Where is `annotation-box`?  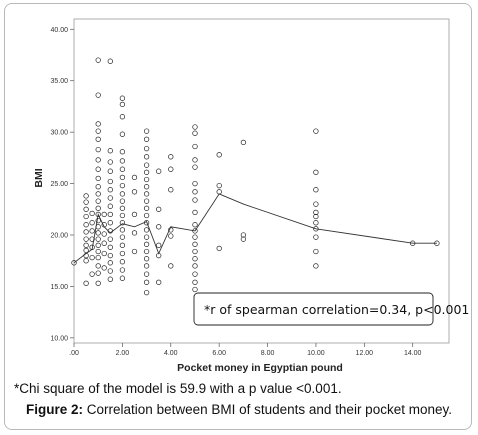 annotation-box is located at coordinates (313, 309).